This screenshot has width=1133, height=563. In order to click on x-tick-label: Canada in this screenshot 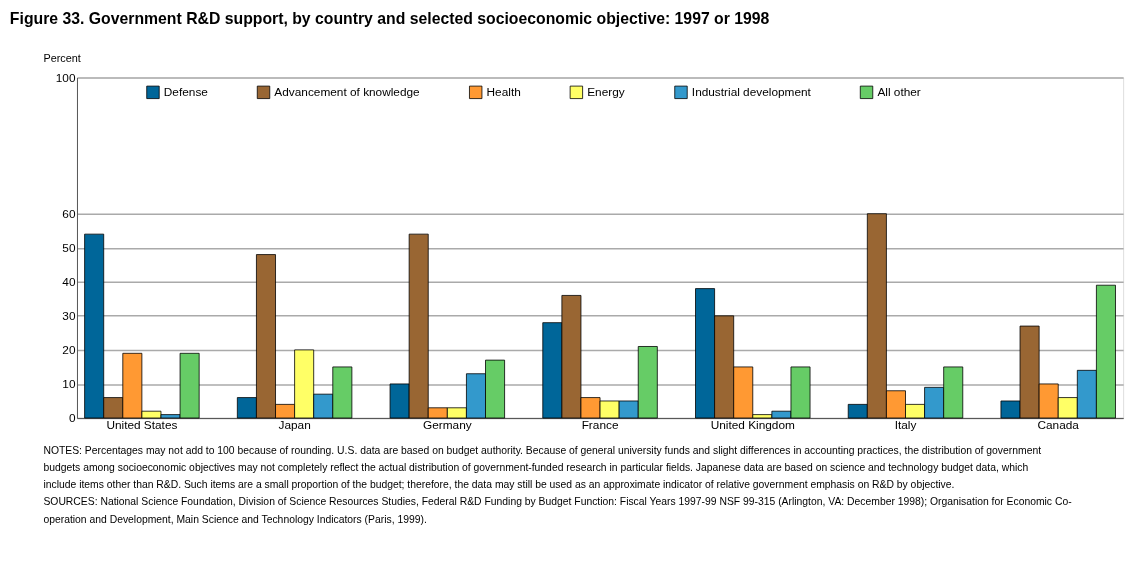, I will do `click(1058, 425)`.